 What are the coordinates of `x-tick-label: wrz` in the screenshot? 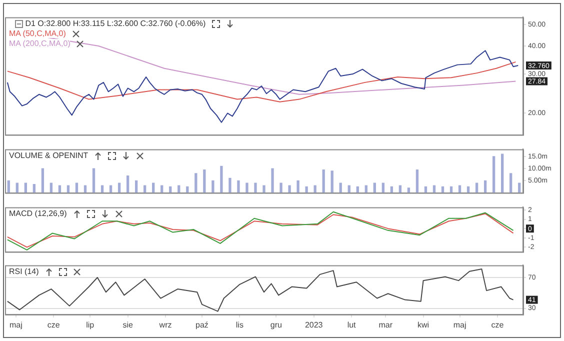 It's located at (165, 325).